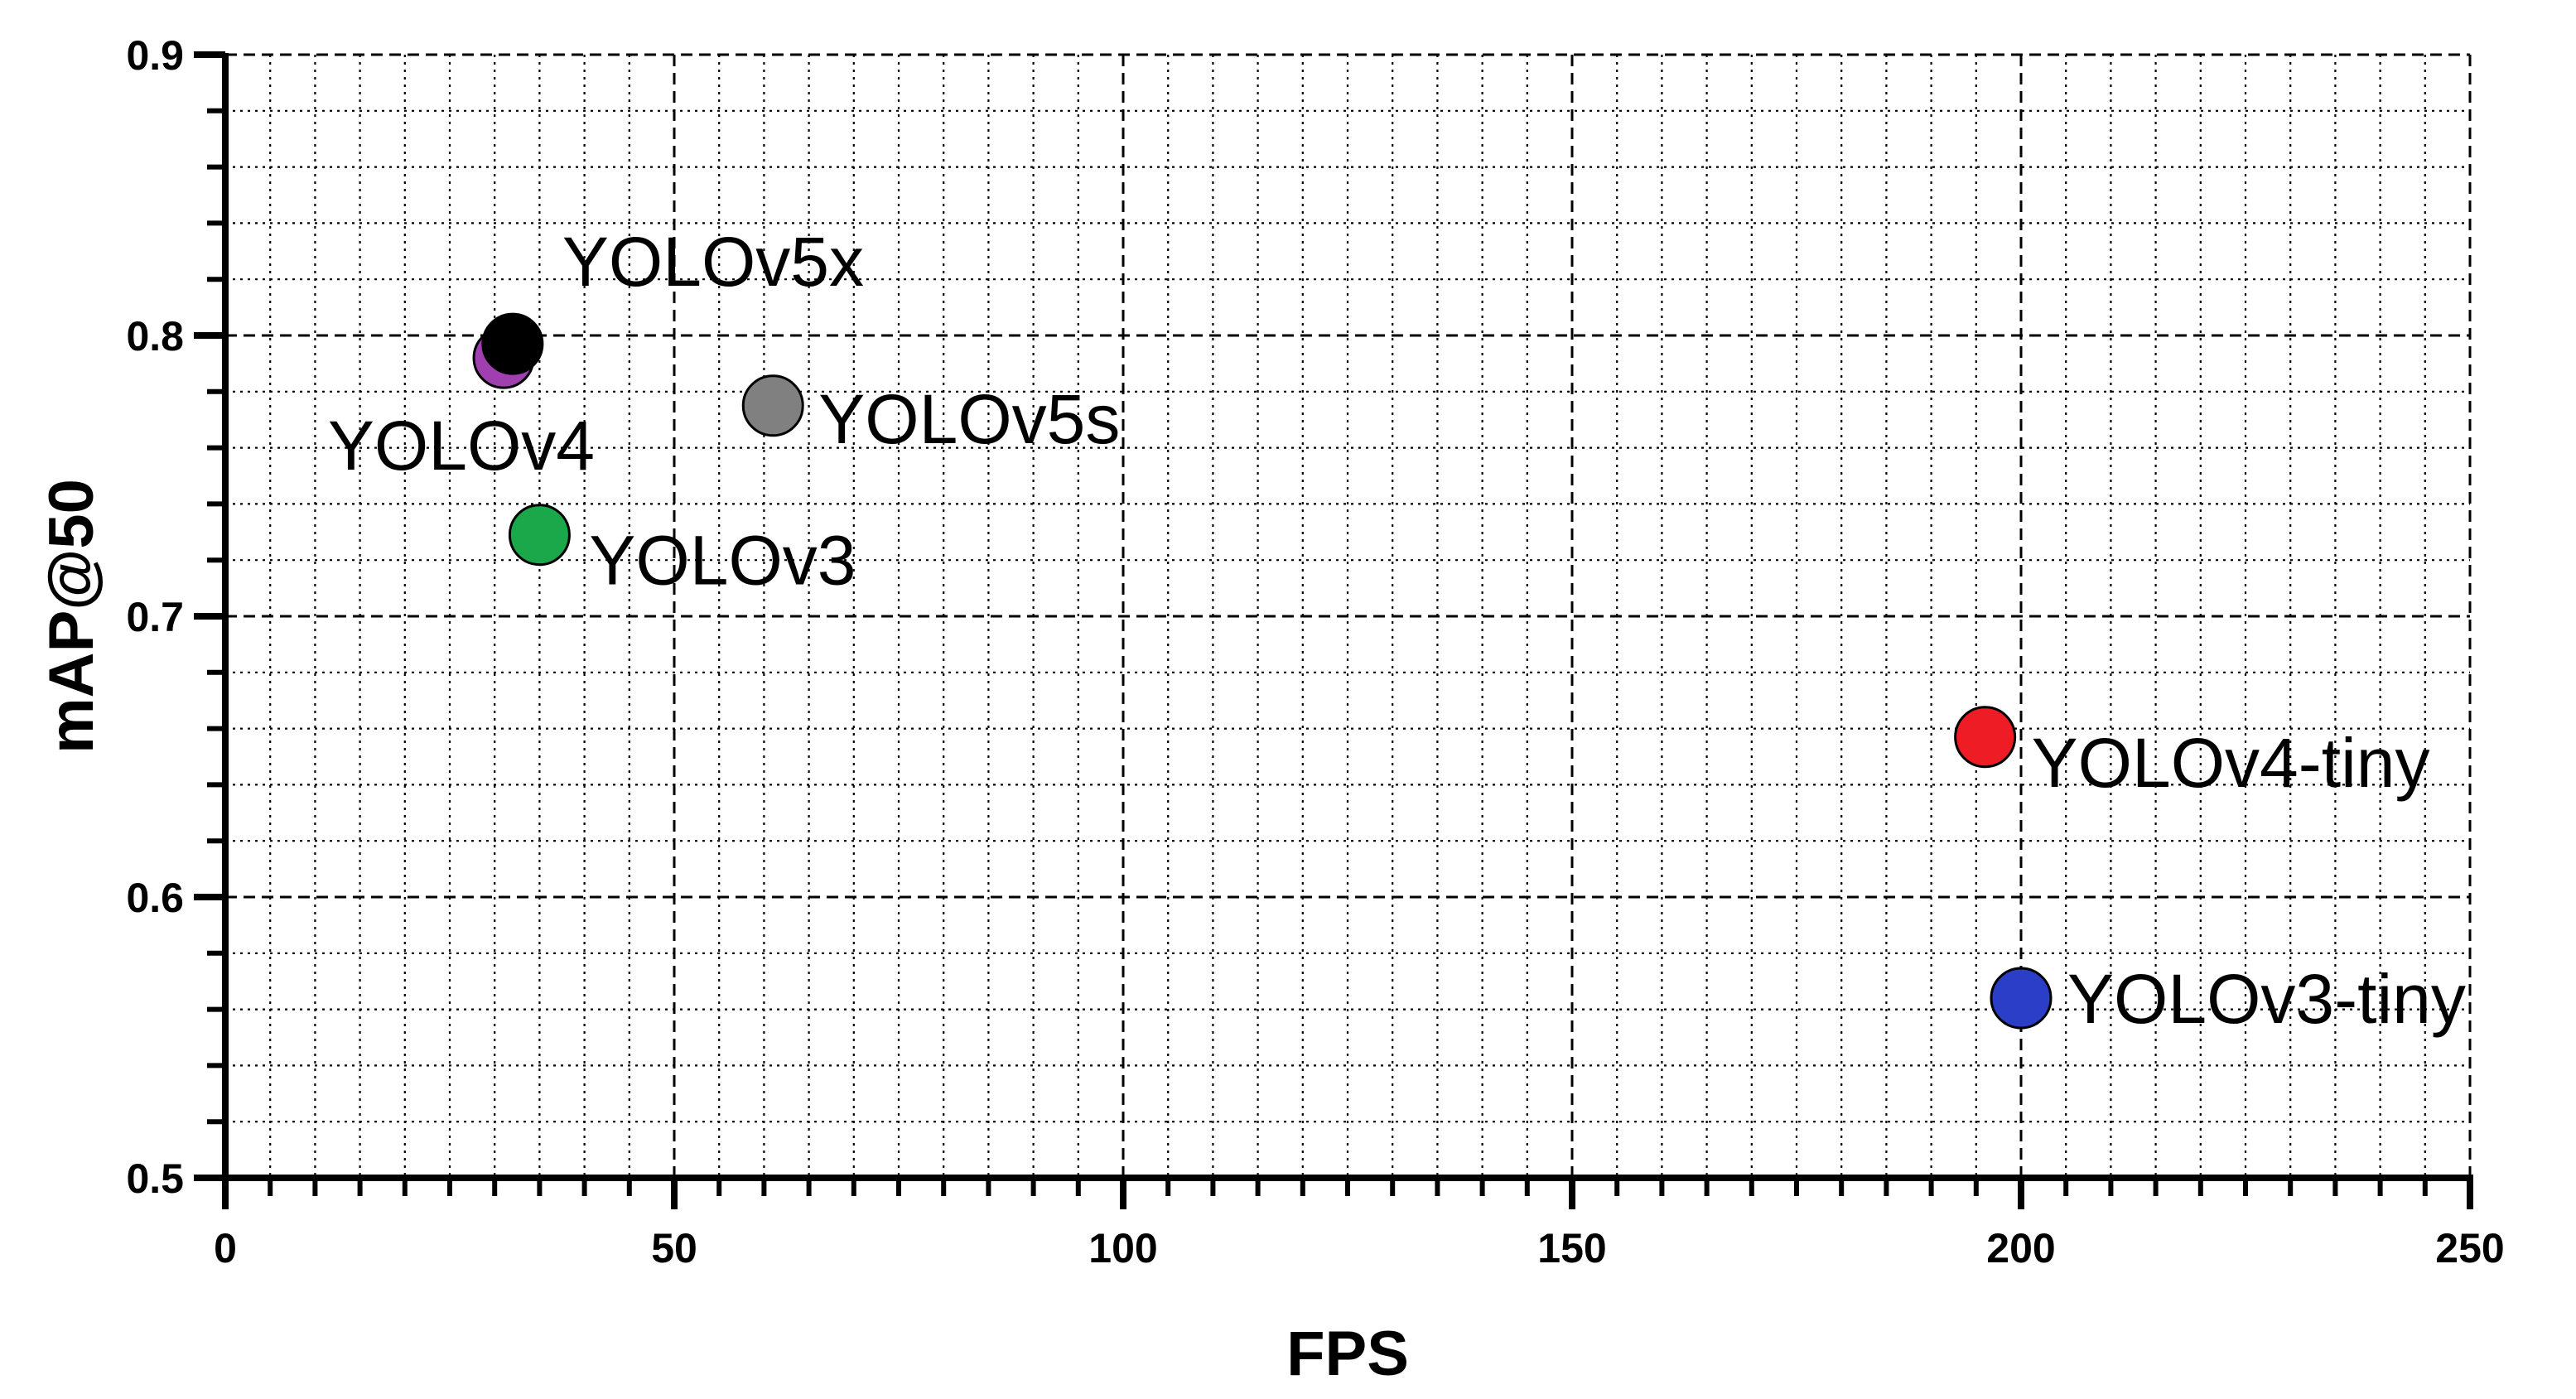 The image size is (2576, 1399). I want to click on y-tick-label: 0.9, so click(155, 56).